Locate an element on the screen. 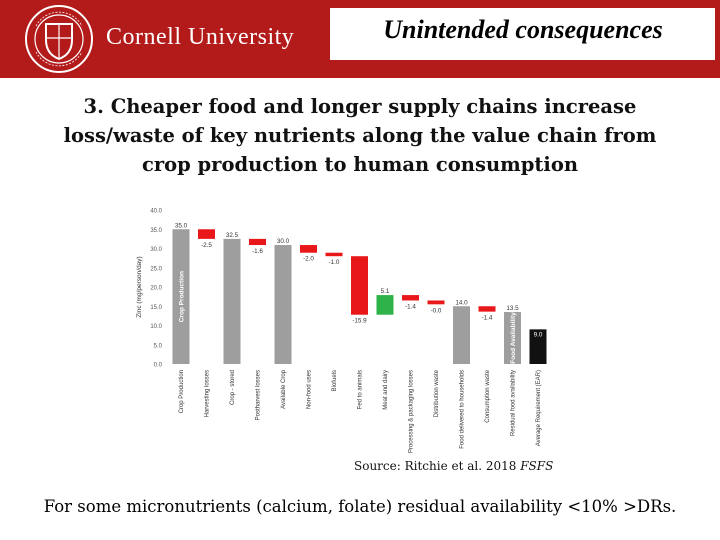 The width and height of the screenshot is (720, 540). y-tick-label: 15.0 is located at coordinates (156, 308).